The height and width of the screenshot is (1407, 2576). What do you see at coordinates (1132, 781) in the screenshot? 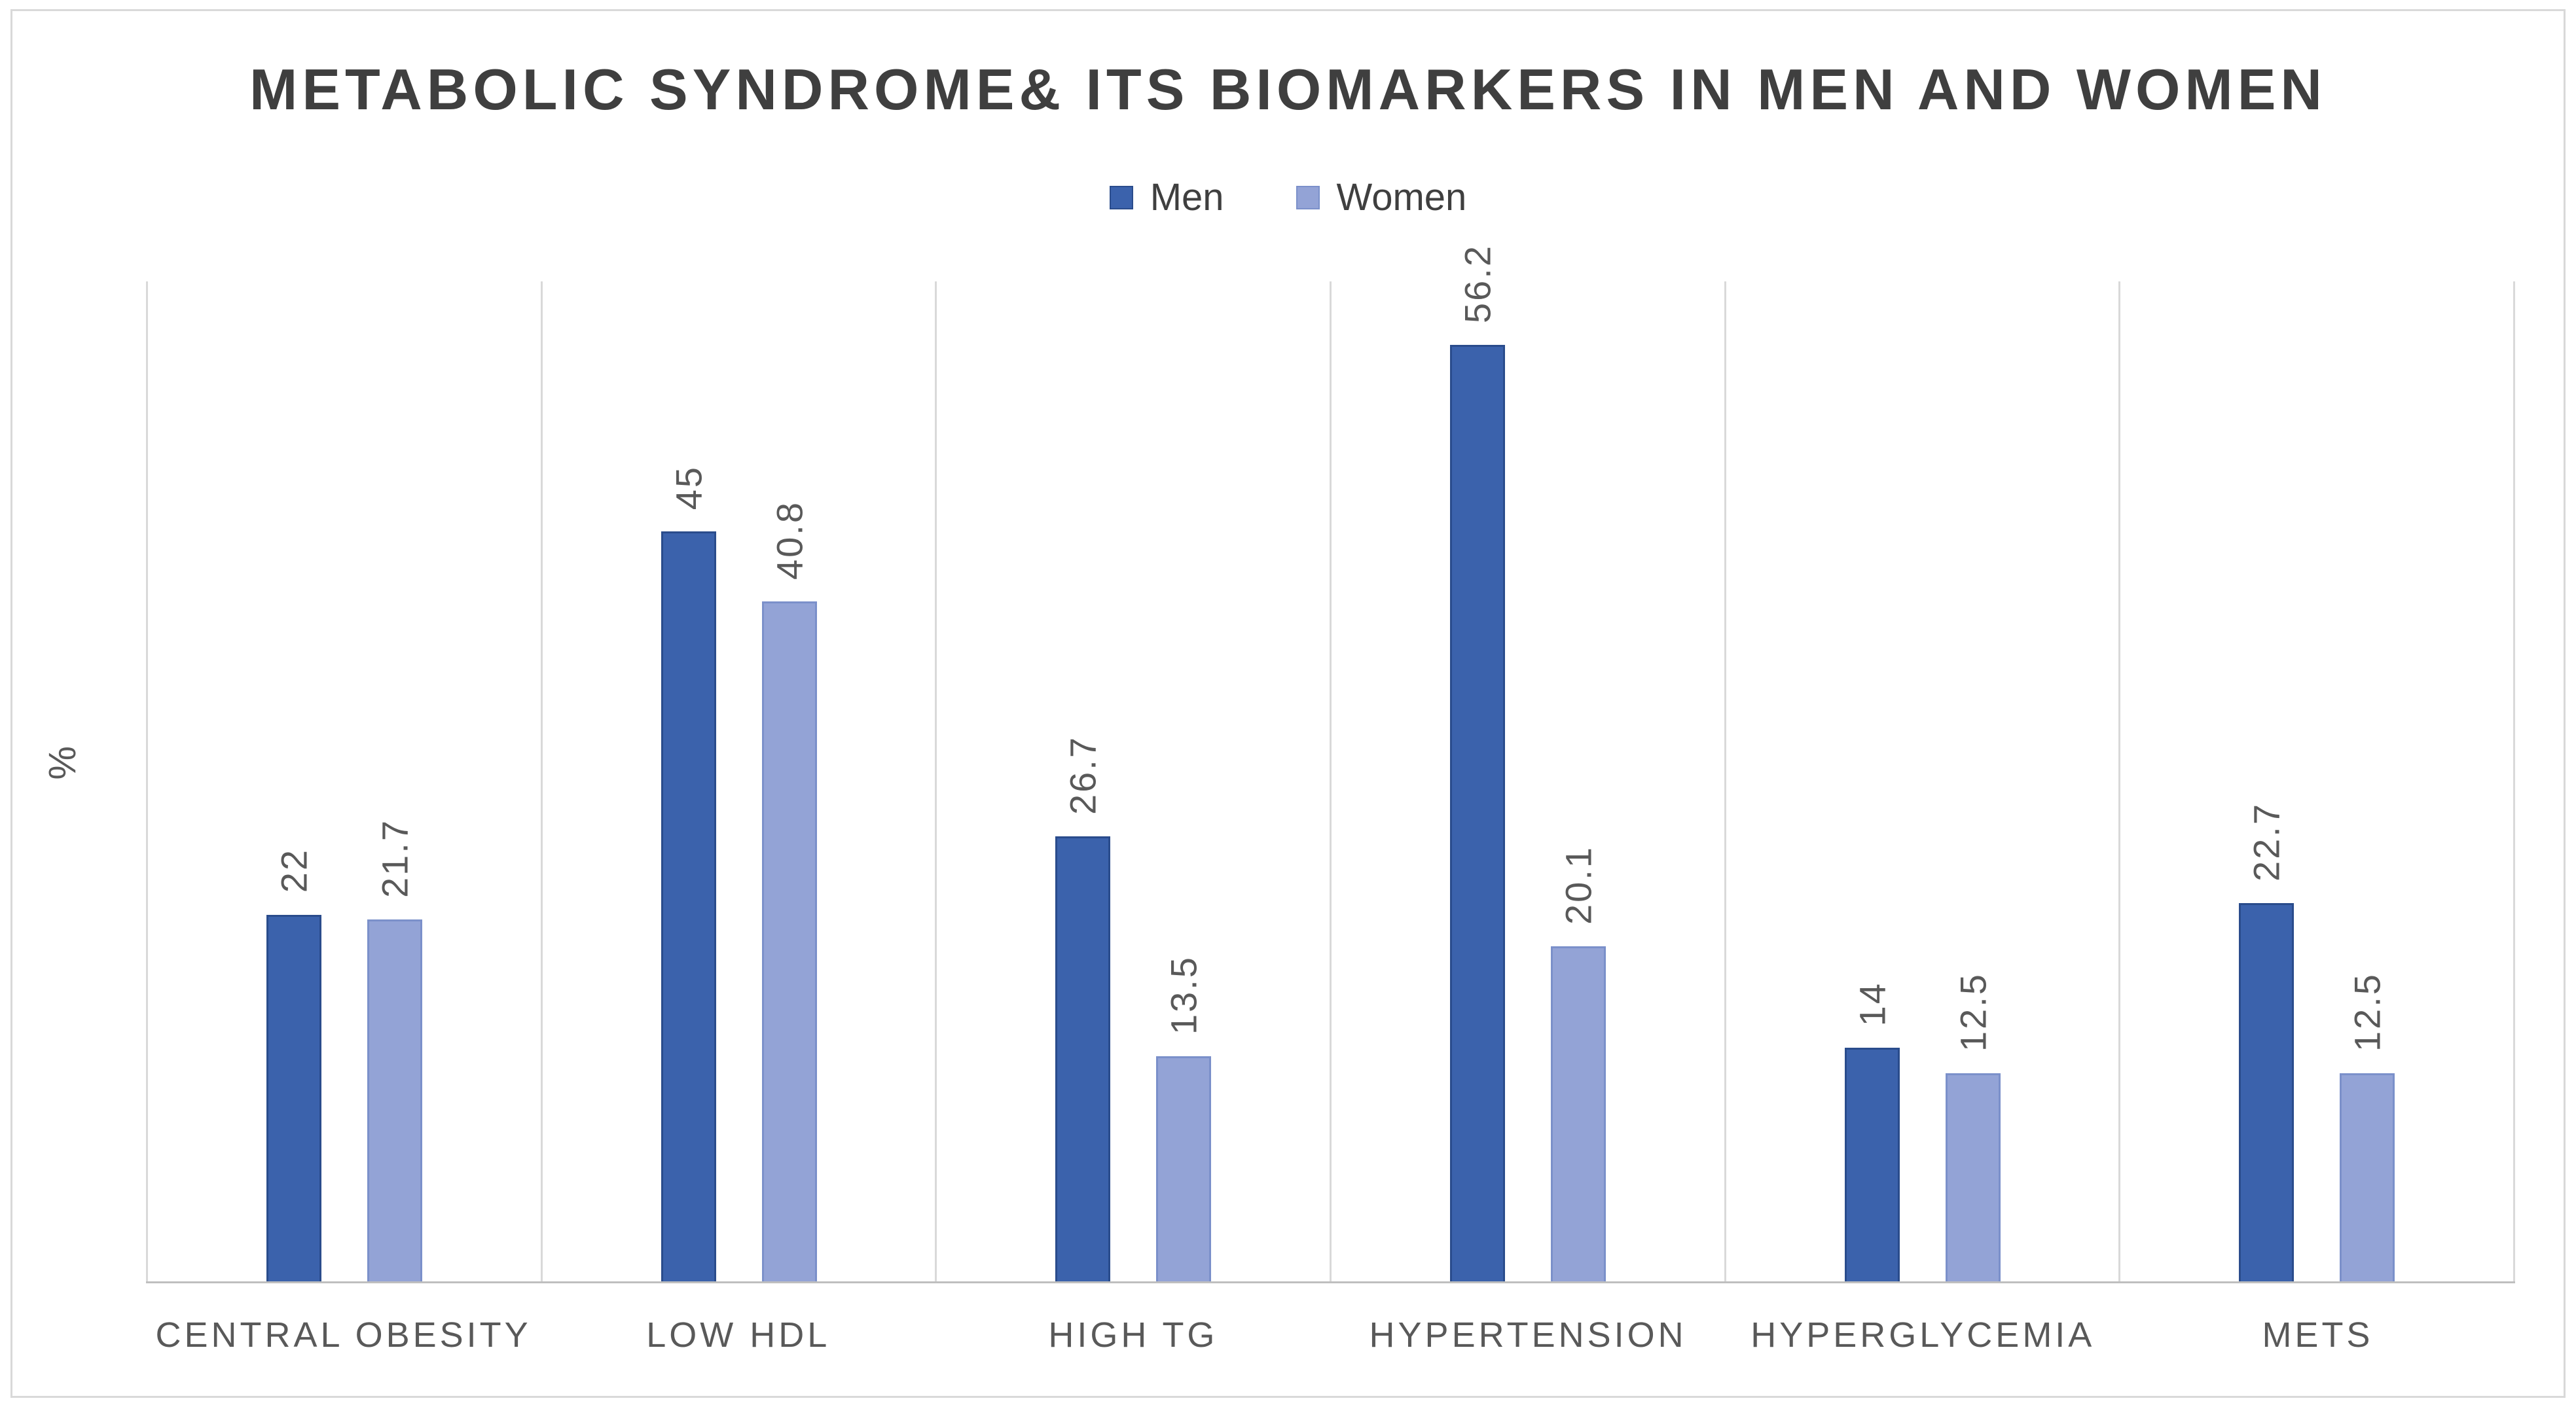
I see `category-high-tg: 26.7 13.5` at bounding box center [1132, 781].